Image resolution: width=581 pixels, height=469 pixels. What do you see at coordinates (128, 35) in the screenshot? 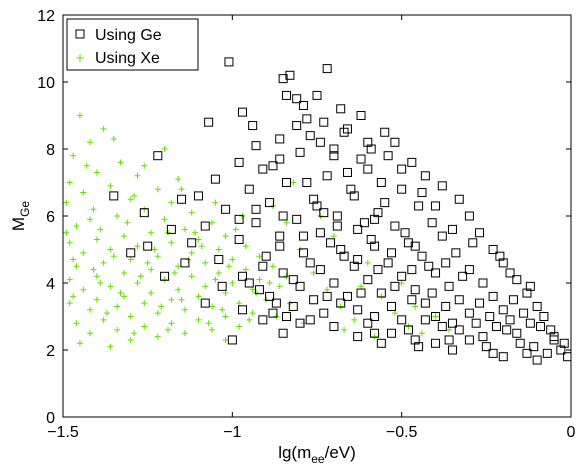
I see `legend-ge-label: Using Ge` at bounding box center [128, 35].